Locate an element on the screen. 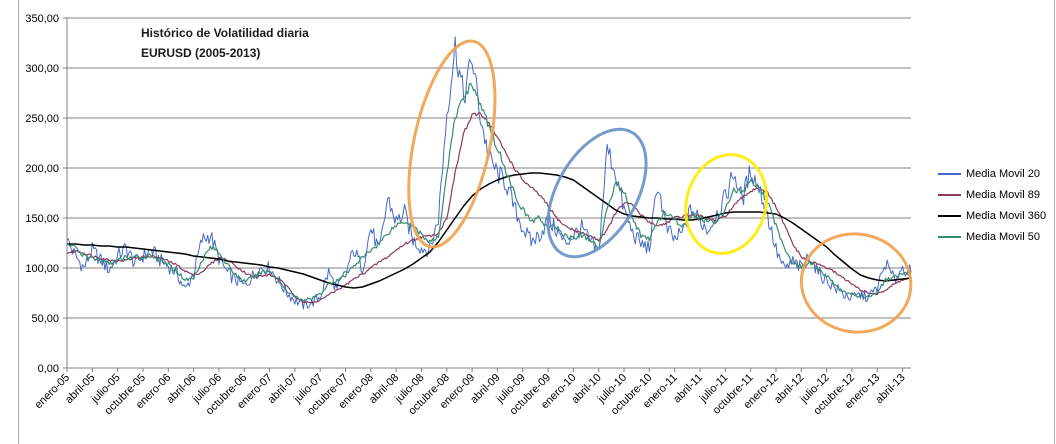 This screenshot has width=1056, height=444. legend-item-media-movil-50: Media Movil 50 is located at coordinates (992, 236).